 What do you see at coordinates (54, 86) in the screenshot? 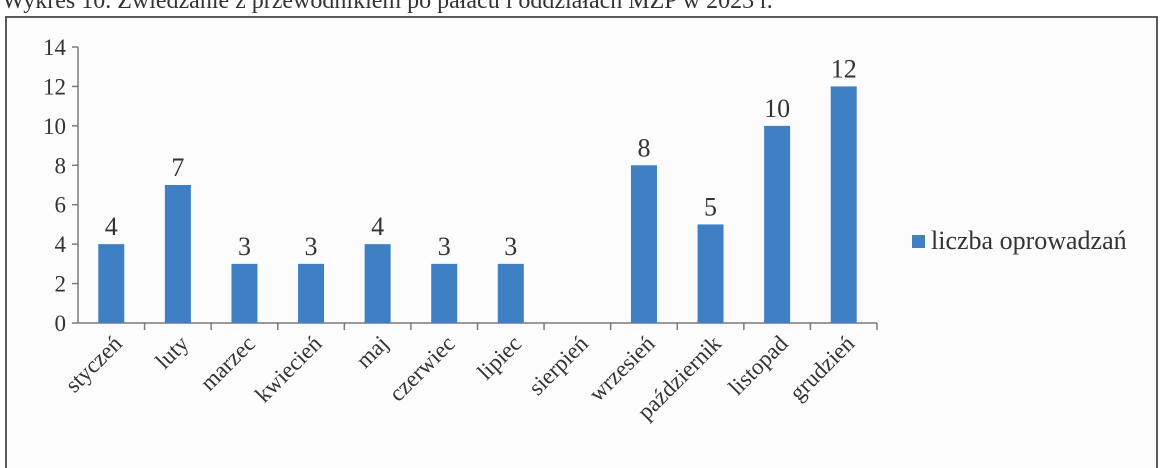
I see `y-tick-label: 12` at bounding box center [54, 86].